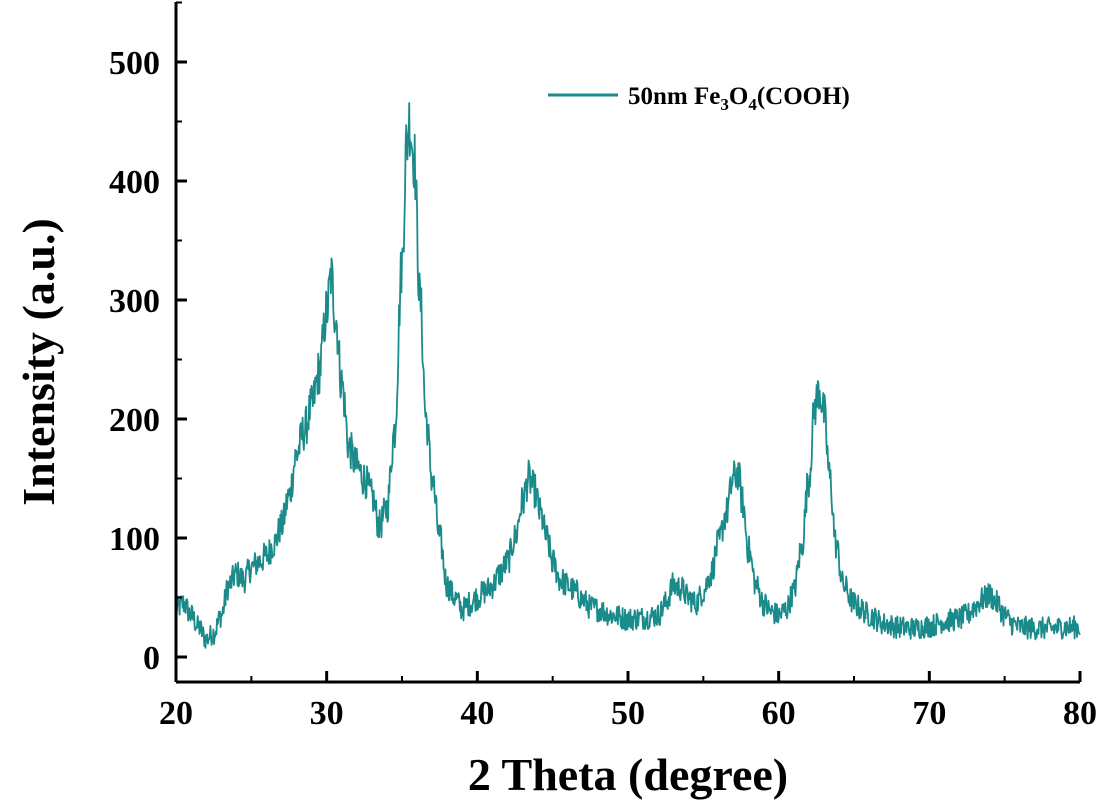 This screenshot has width=1106, height=809. Describe the element at coordinates (134, 420) in the screenshot. I see `y-tick-label: 200` at that location.